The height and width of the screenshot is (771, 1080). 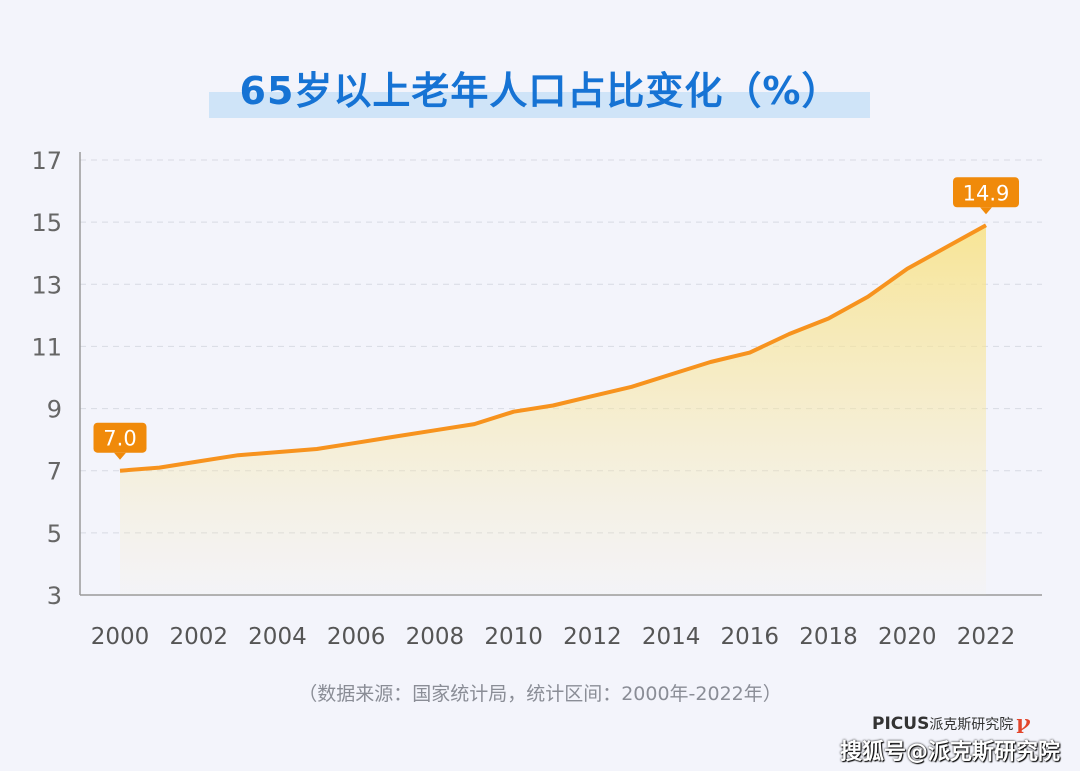 What do you see at coordinates (539, 105) in the screenshot?
I see `title-highlight` at bounding box center [539, 105].